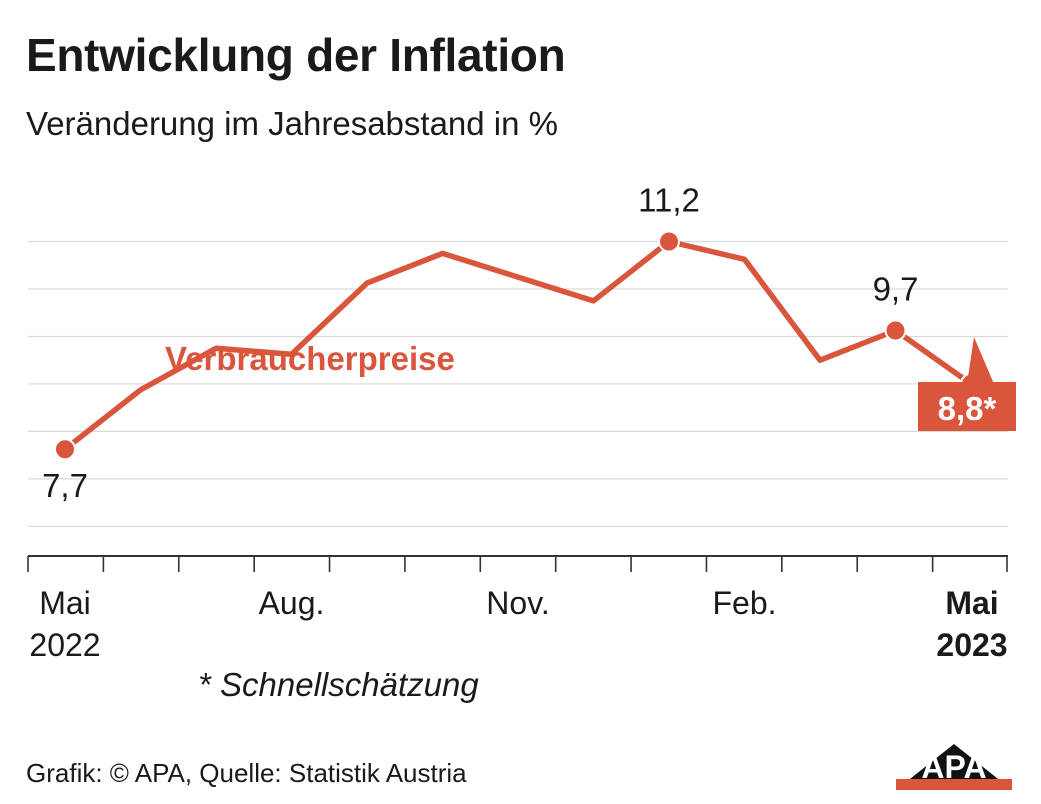  I want to click on chart-subtitle: Veränderung im Jahresabstand in %, so click(292, 123).